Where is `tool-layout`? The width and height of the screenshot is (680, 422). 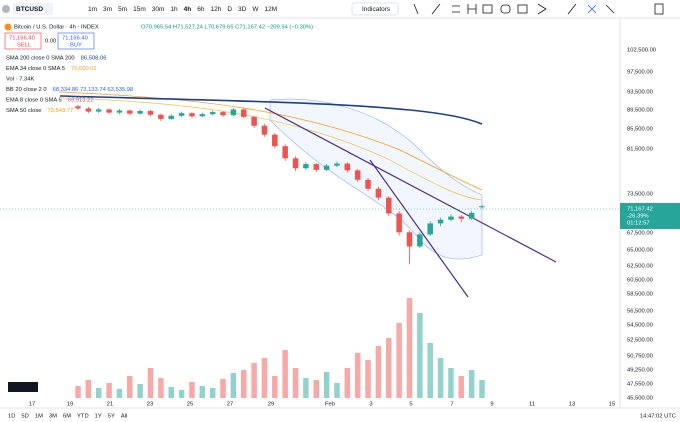
tool-layout is located at coordinates (659, 9).